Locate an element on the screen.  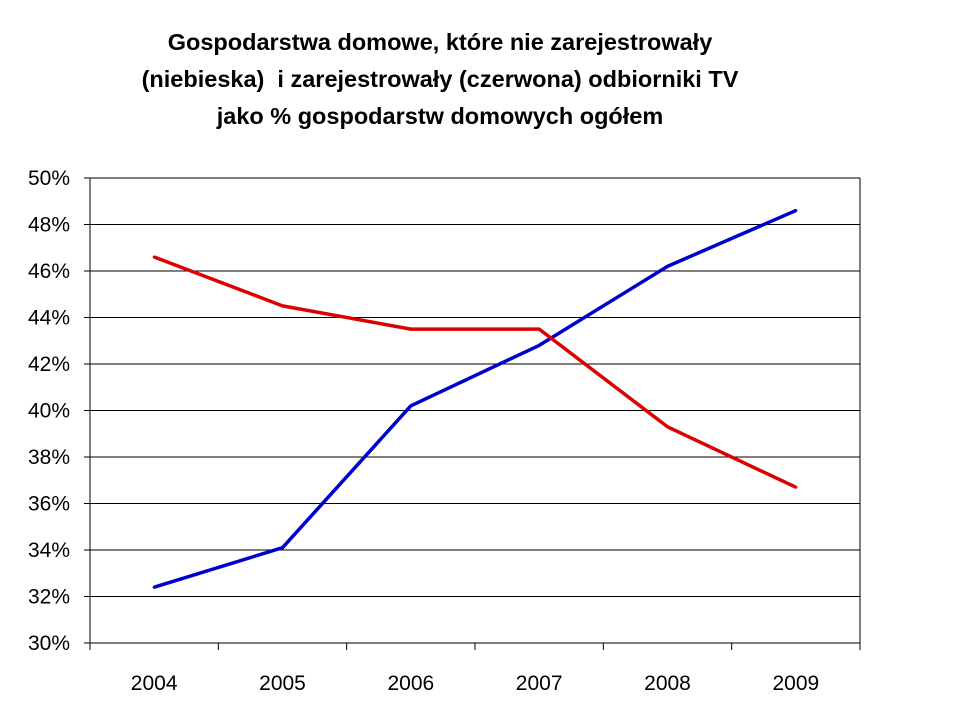
x-tick-label: 2004 is located at coordinates (154, 683).